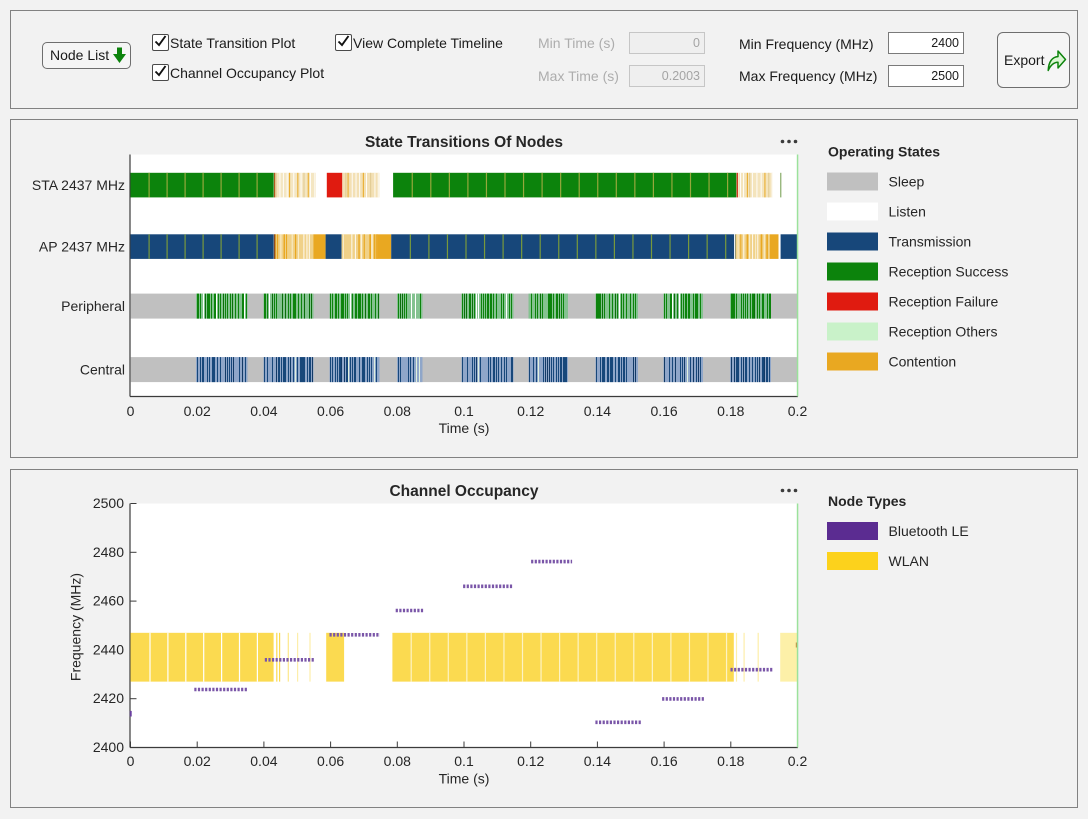 Image resolution: width=1088 pixels, height=819 pixels. I want to click on svg-text: Node Types, so click(867, 501).